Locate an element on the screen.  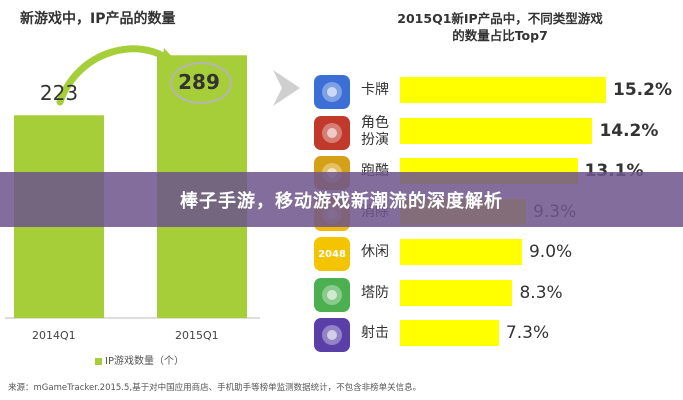
genre-label: 塔防 is located at coordinates (375, 293).